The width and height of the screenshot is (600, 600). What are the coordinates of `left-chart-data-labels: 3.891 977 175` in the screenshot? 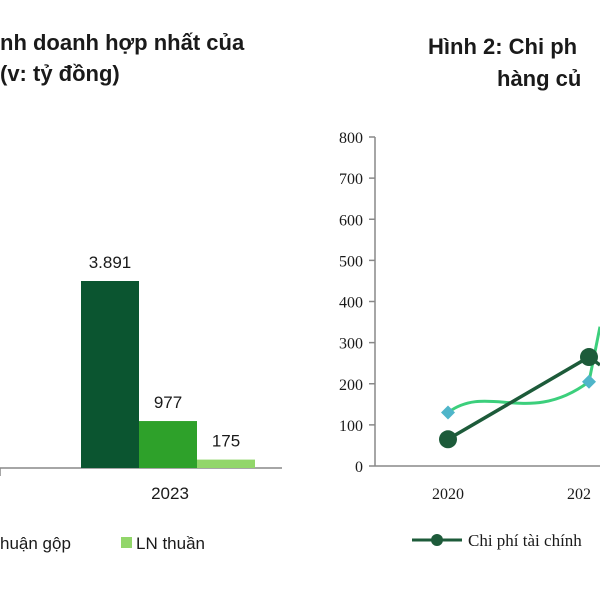 It's located at (164, 352).